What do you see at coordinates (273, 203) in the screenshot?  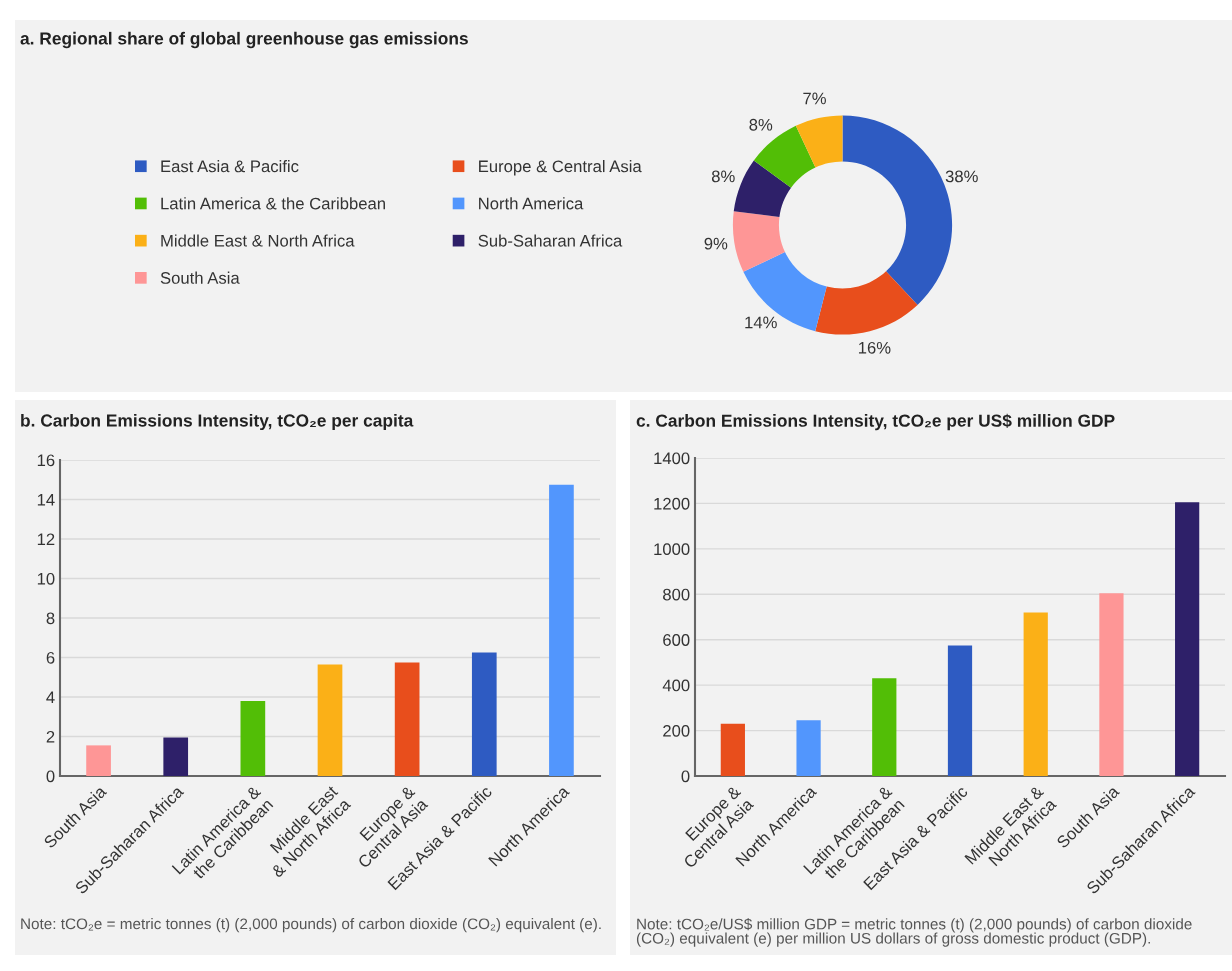 I see `legend-label: Latin America & the Caribbean` at bounding box center [273, 203].